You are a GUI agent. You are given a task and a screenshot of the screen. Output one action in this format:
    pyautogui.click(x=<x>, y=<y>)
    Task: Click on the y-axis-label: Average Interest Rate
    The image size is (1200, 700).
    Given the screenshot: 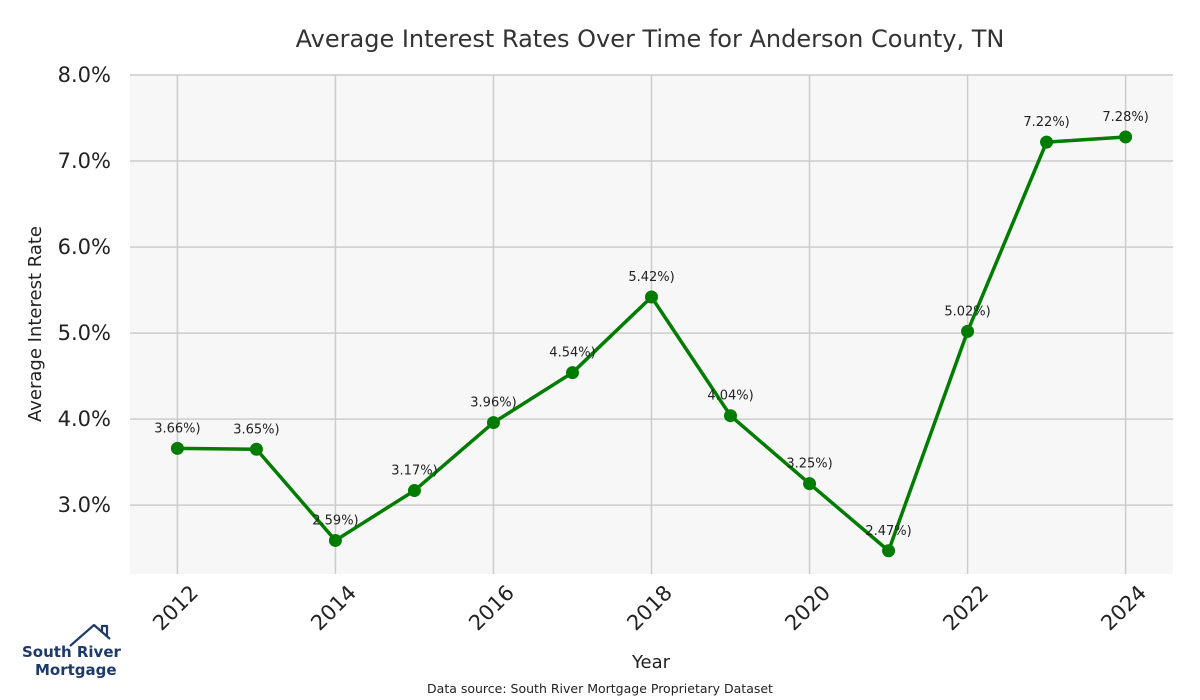 What is the action you would take?
    pyautogui.click(x=35, y=324)
    